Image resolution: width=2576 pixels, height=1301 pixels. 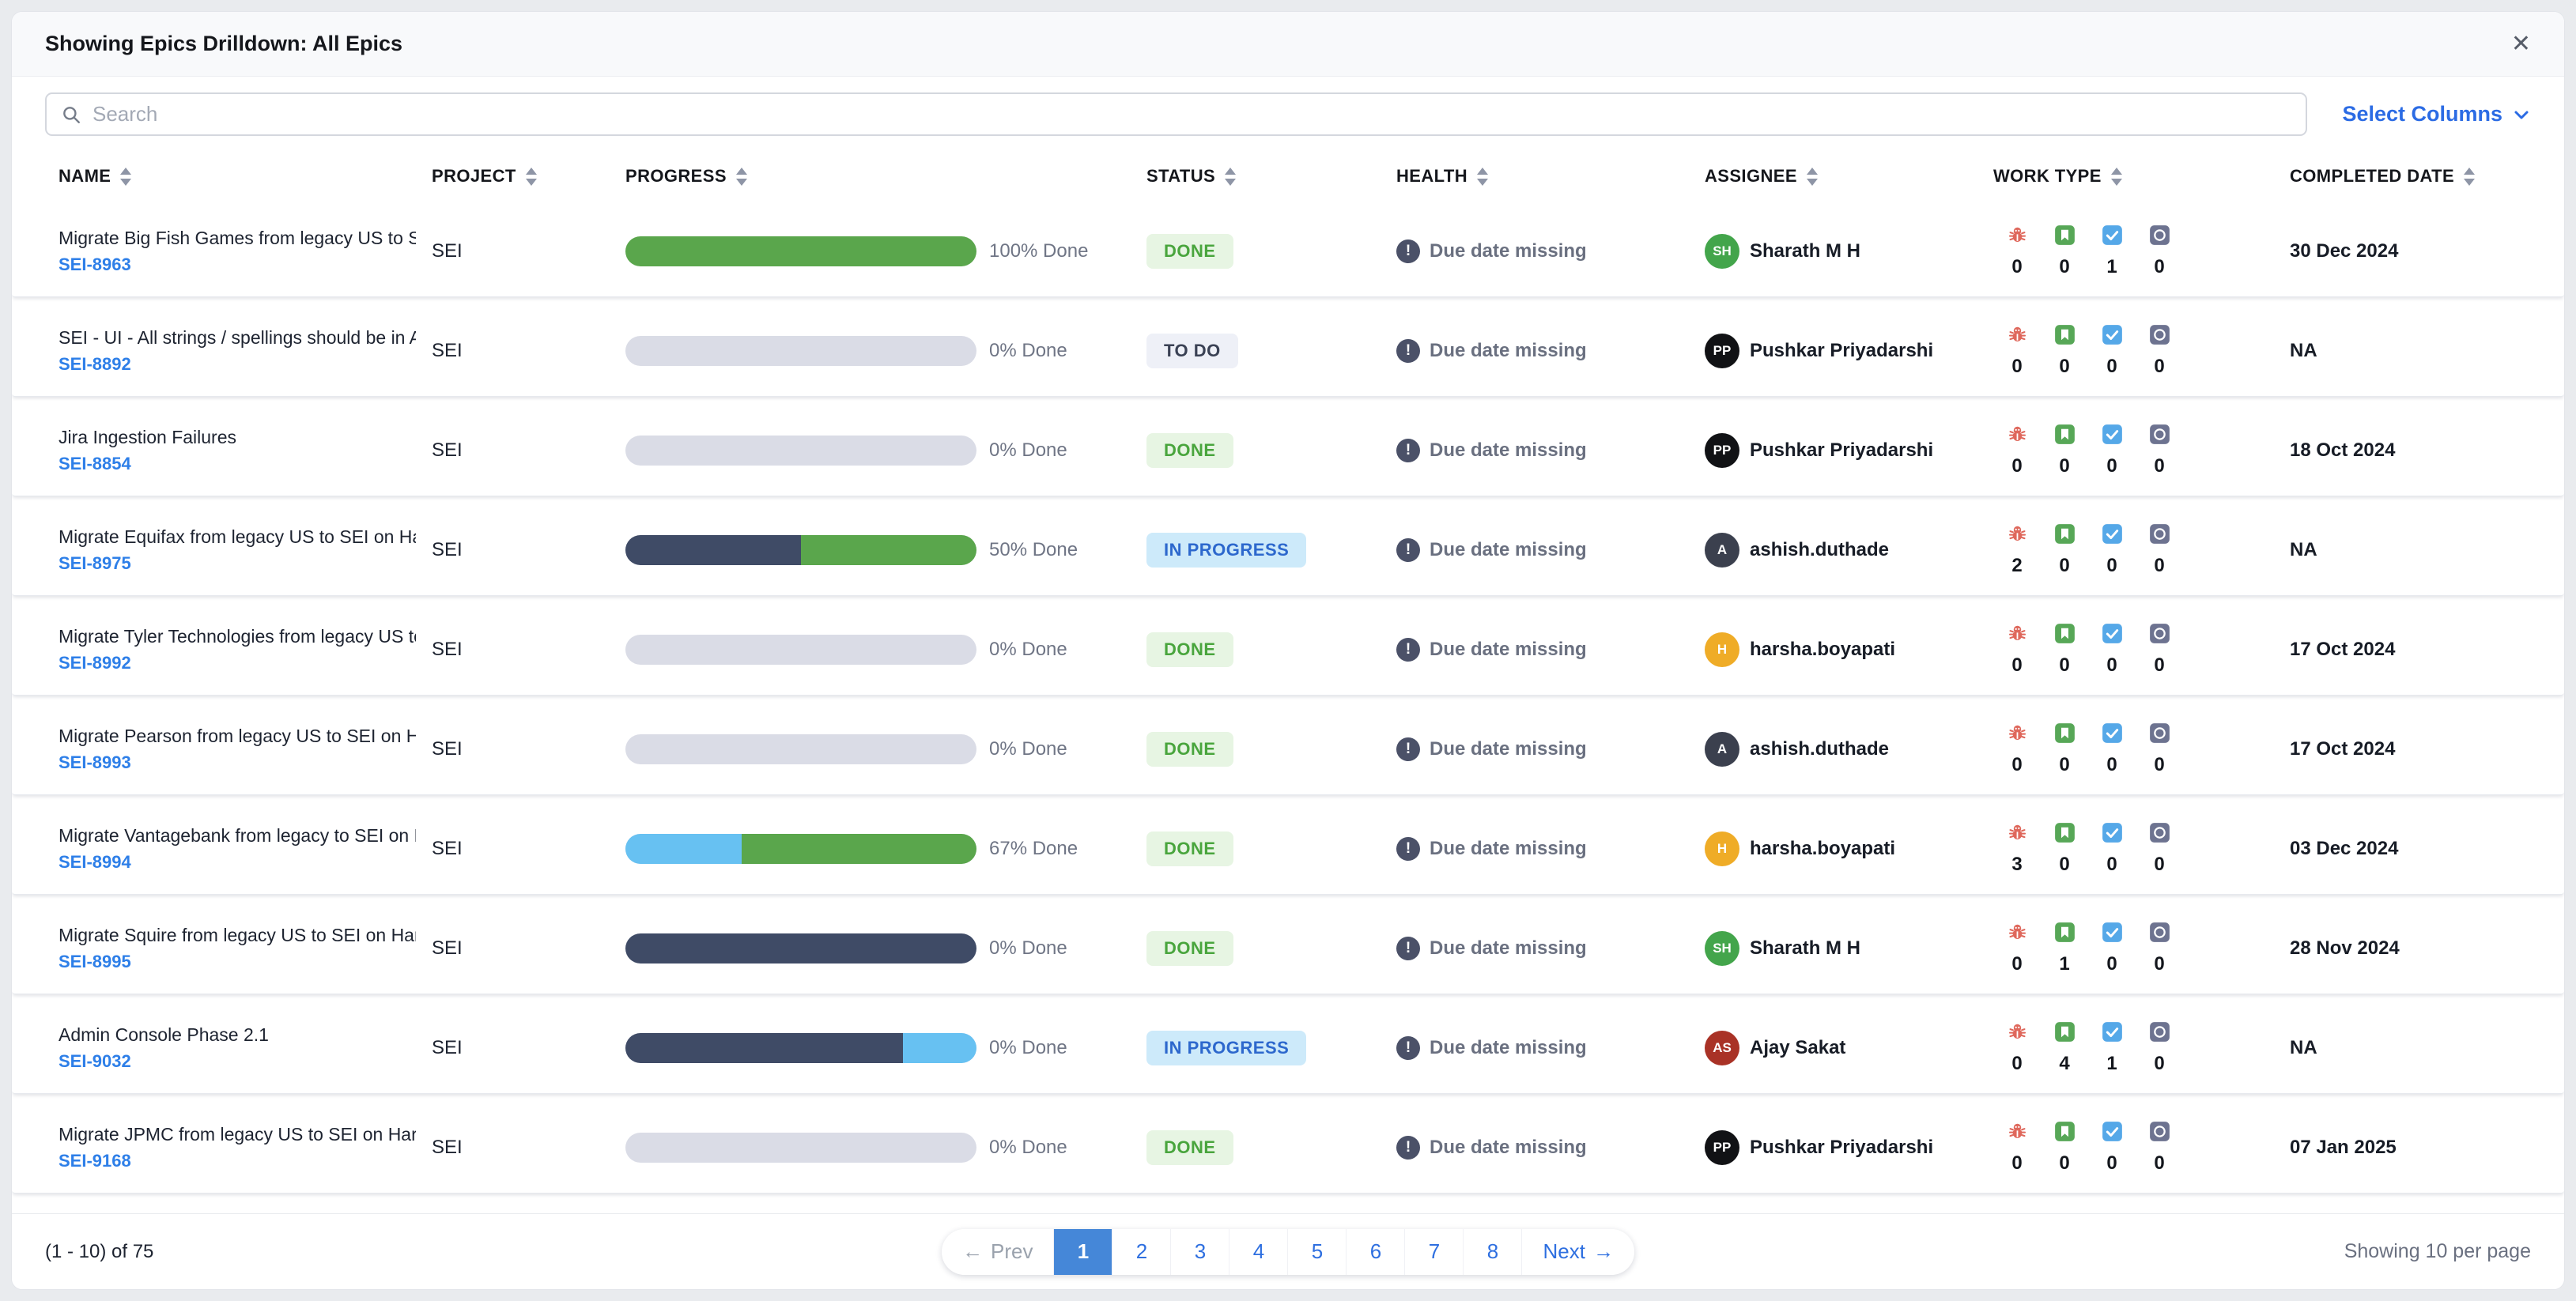 What do you see at coordinates (99, 1251) in the screenshot?
I see `row-range-label: (1 - 10) of 75` at bounding box center [99, 1251].